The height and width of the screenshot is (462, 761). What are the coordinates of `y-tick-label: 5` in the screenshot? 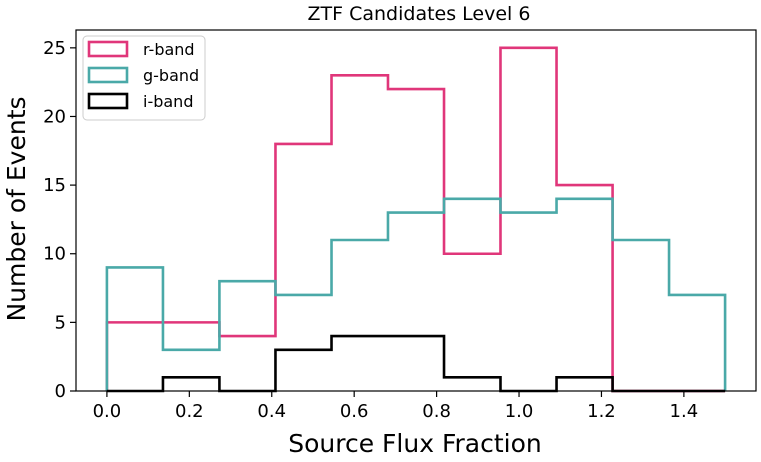 It's located at (60, 322).